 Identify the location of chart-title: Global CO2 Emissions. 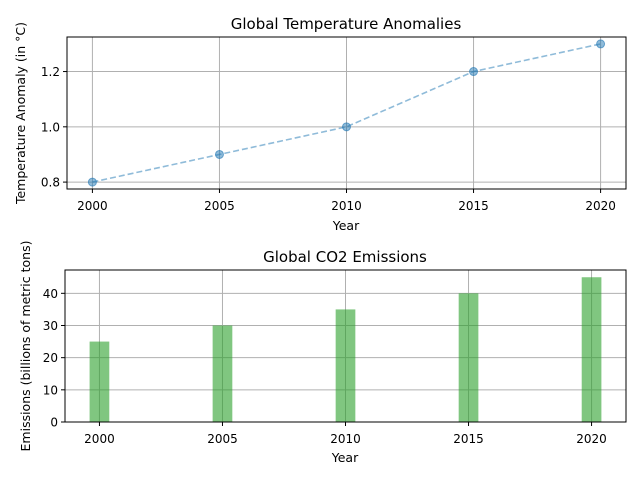
(345, 257).